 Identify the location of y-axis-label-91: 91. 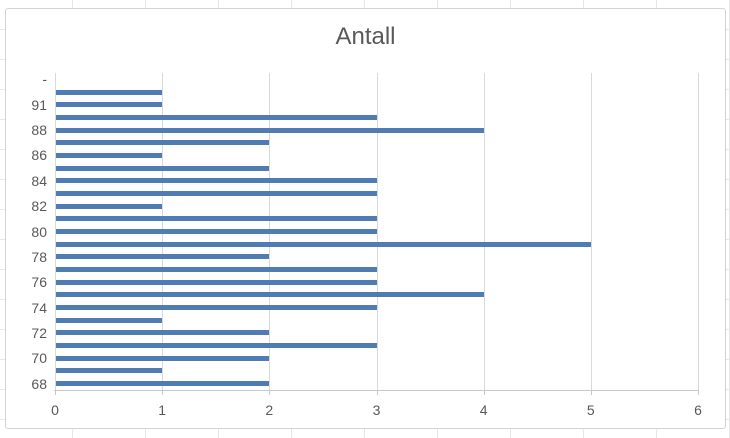
(39, 104).